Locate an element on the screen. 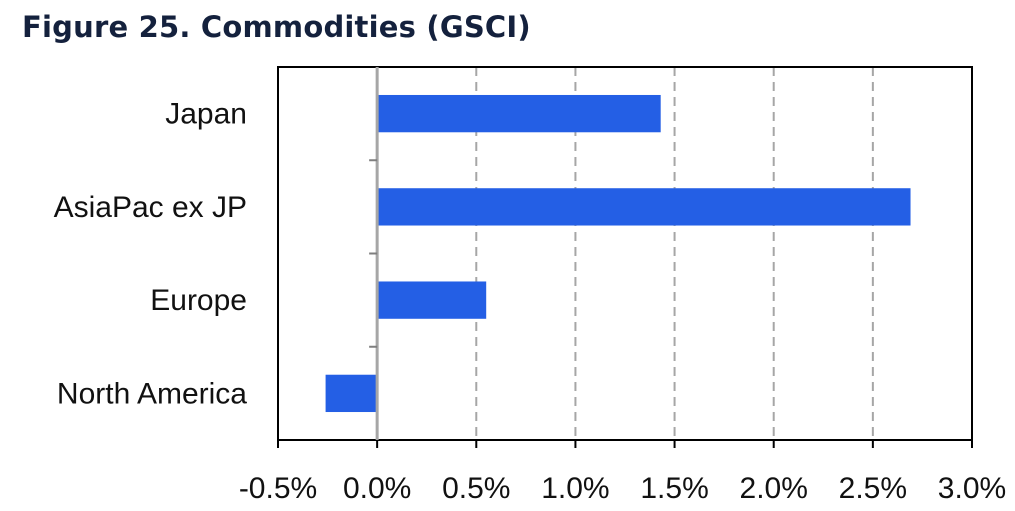 The width and height of the screenshot is (1015, 511). bar-north-america is located at coordinates (351, 393).